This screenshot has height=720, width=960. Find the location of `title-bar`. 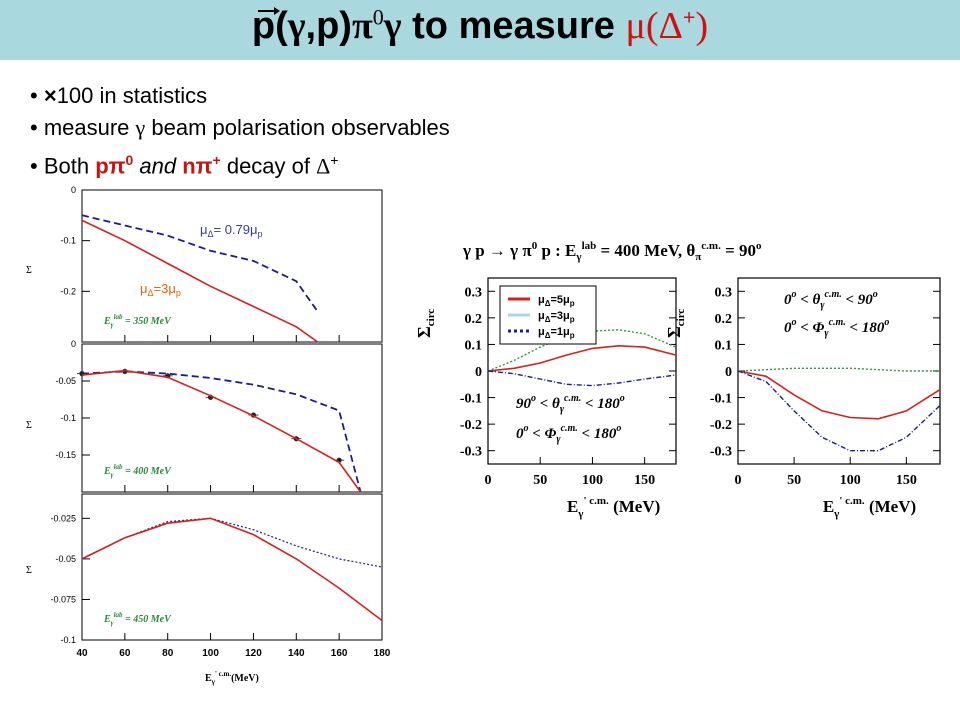

title-bar is located at coordinates (480, 30).